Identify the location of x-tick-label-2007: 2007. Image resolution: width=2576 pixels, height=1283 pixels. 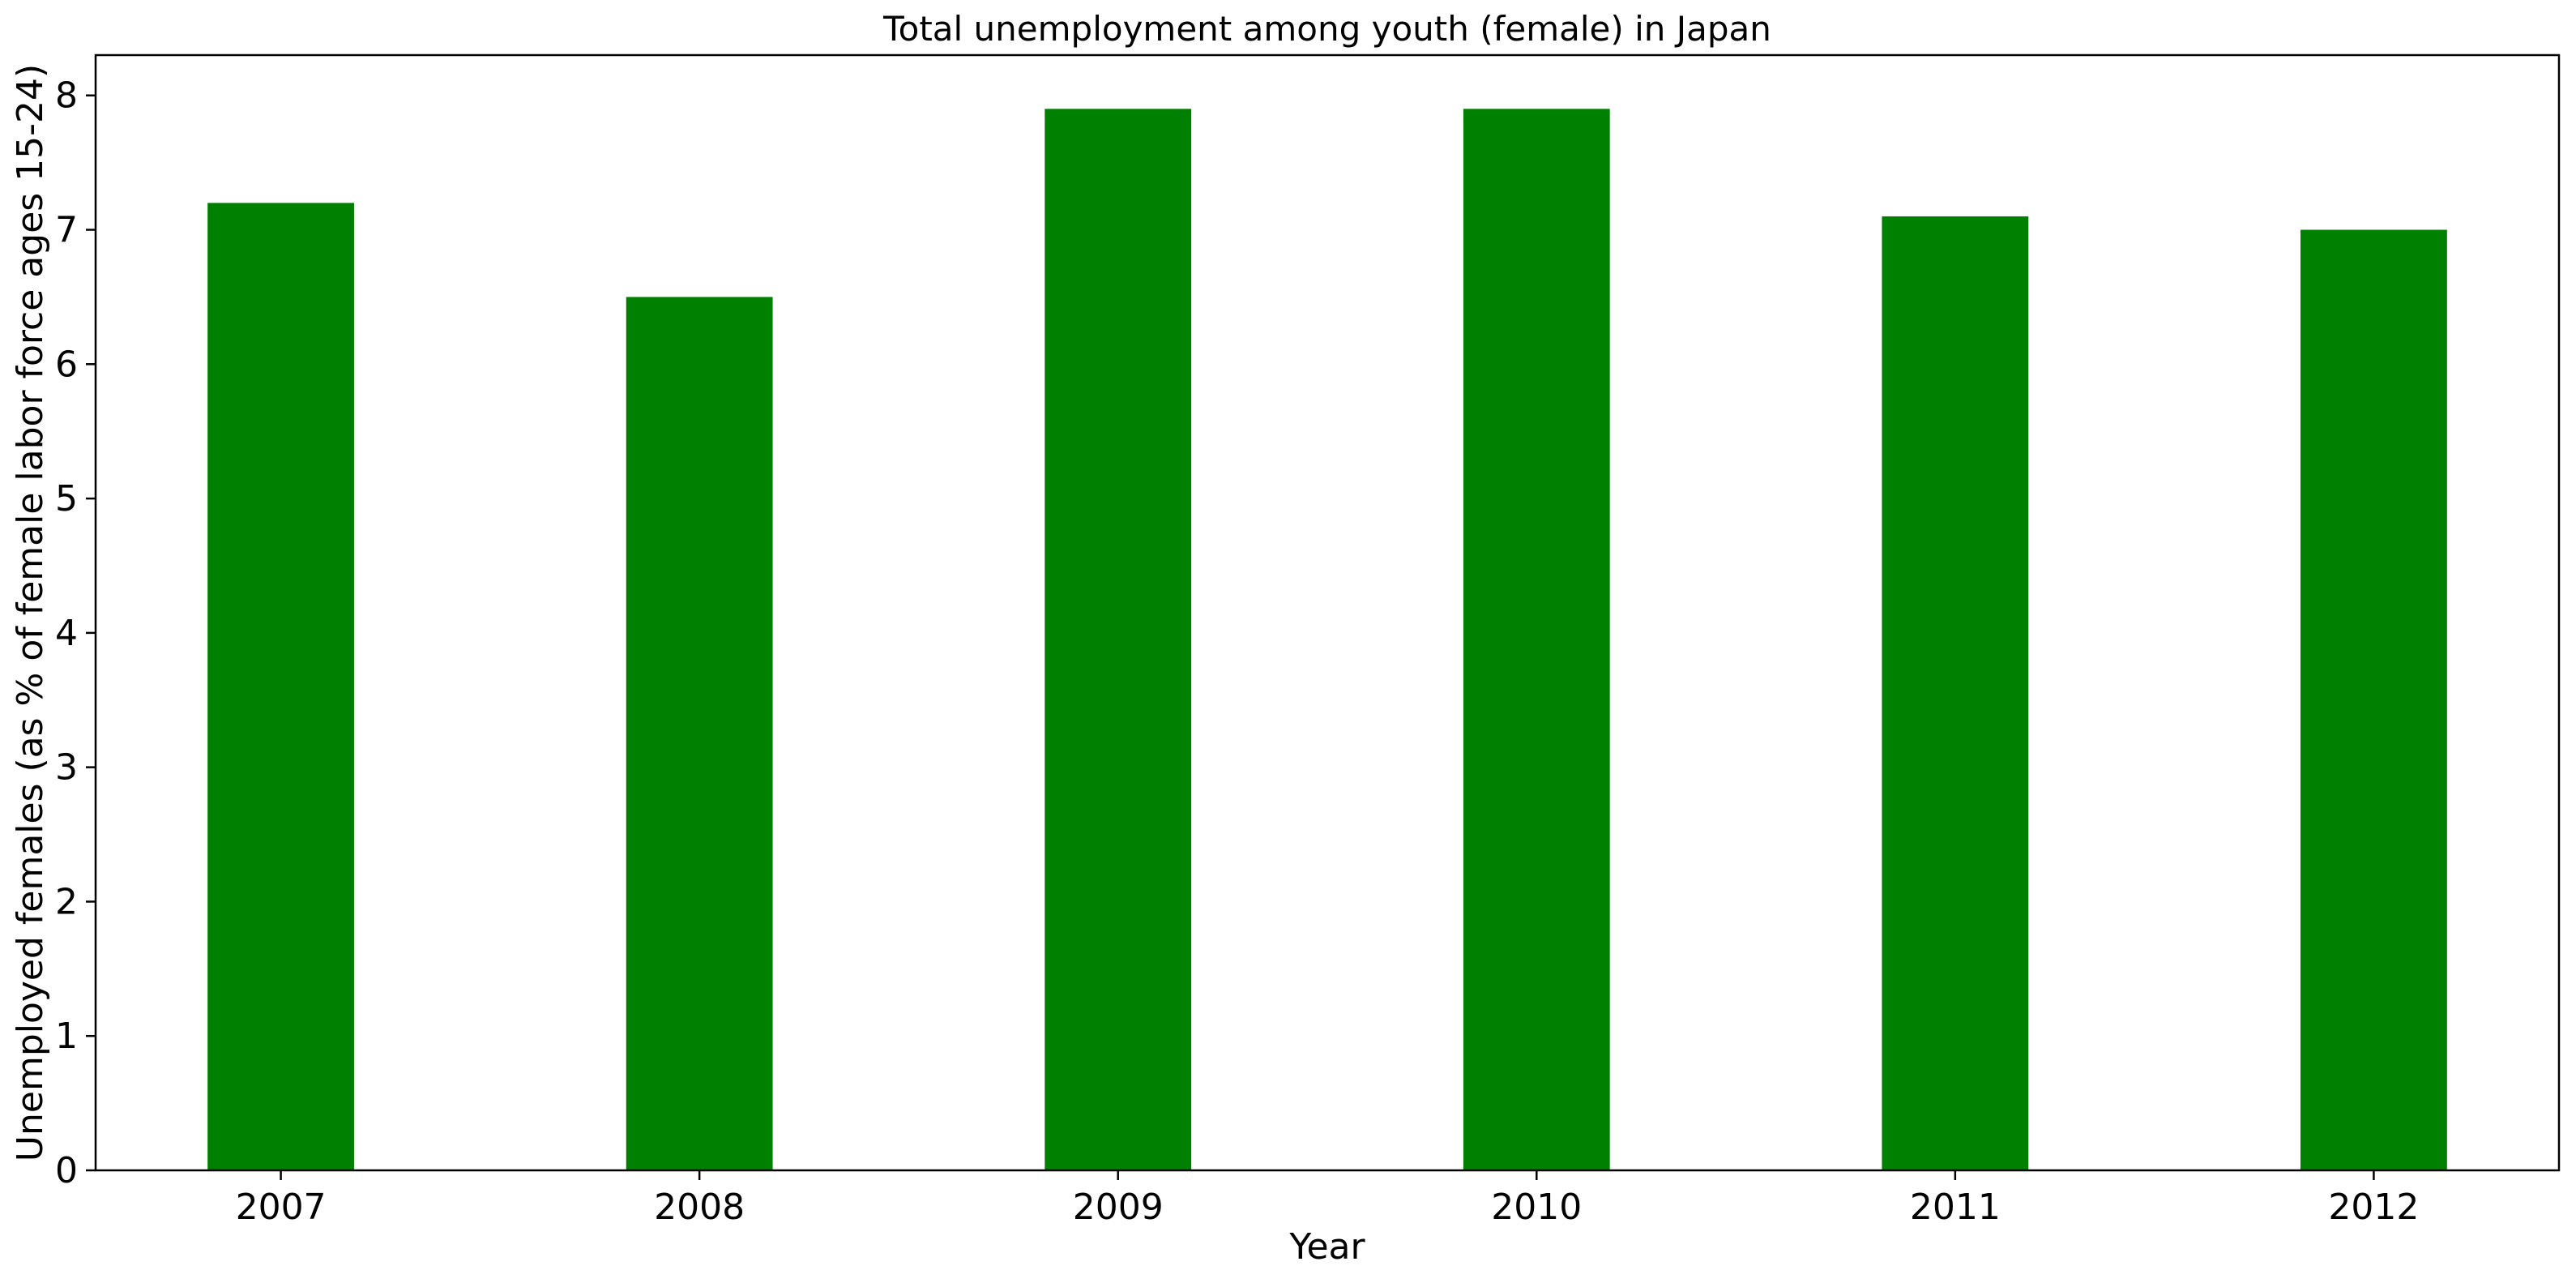
(281, 1207).